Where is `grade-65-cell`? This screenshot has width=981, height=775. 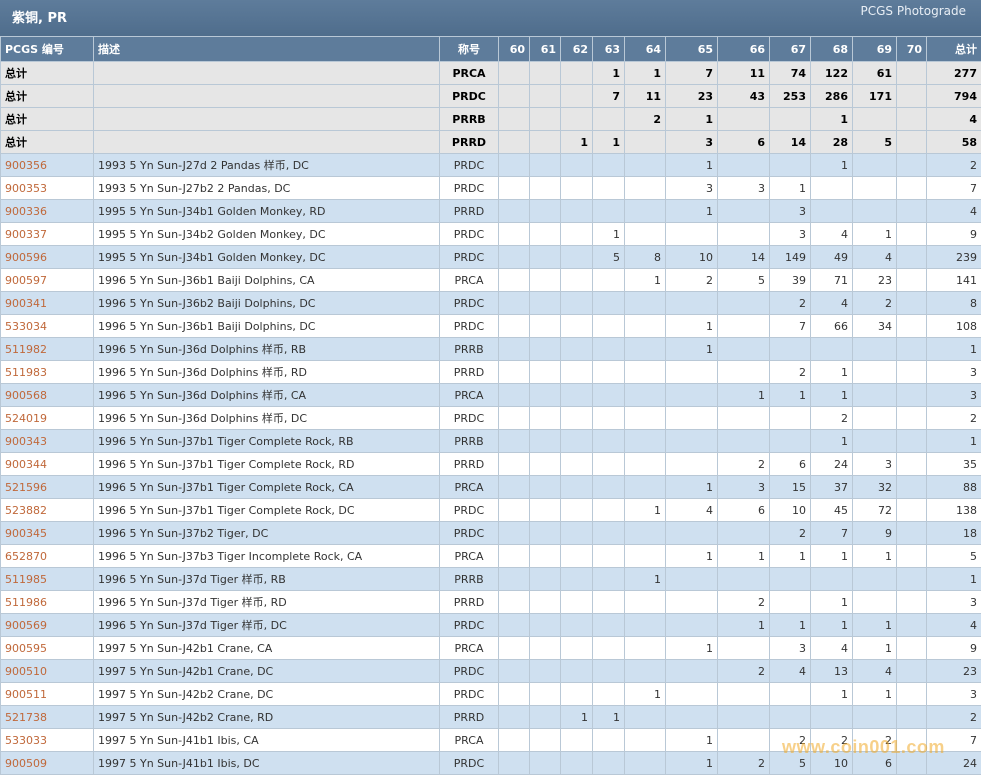 grade-65-cell is located at coordinates (691, 418).